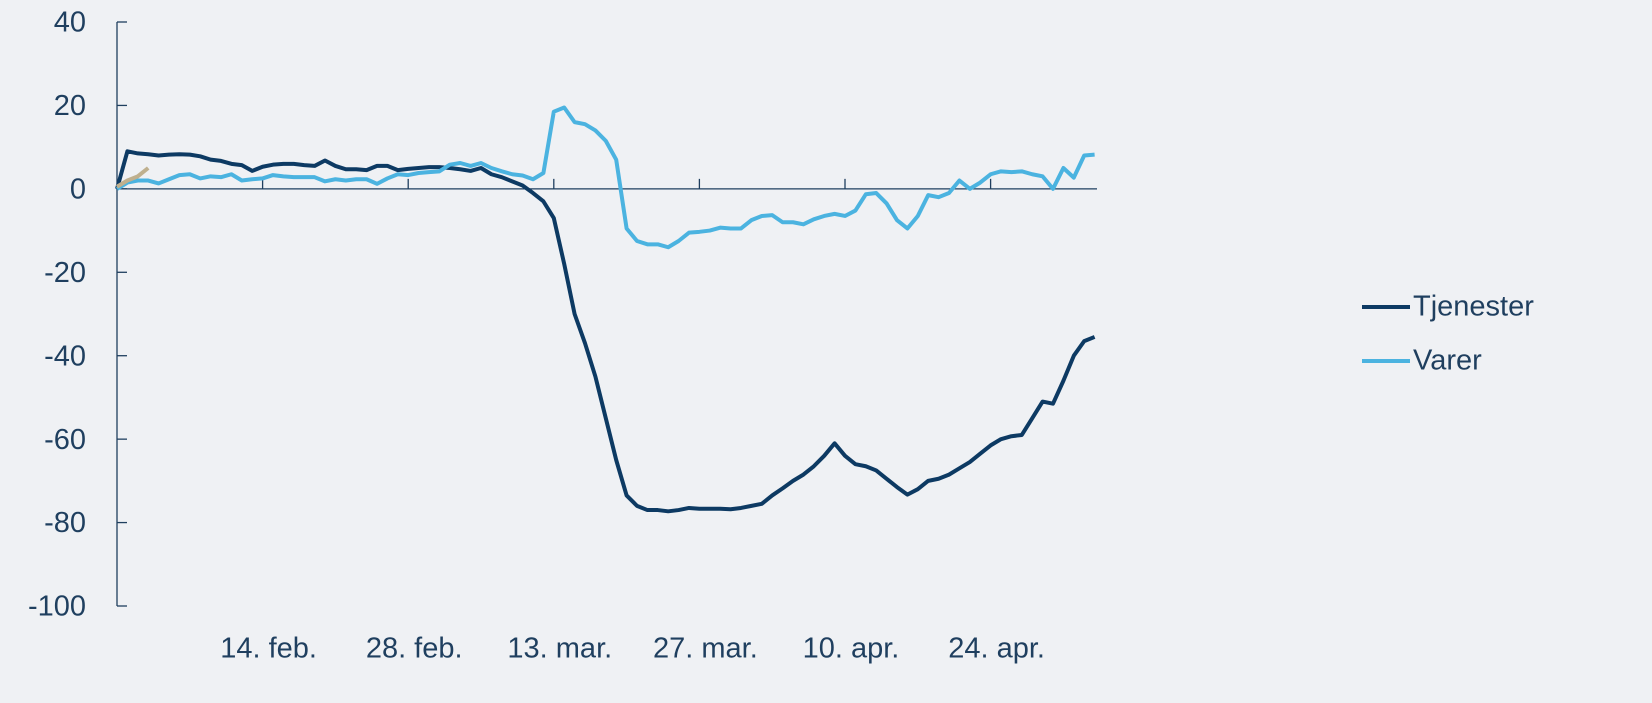 This screenshot has width=1652, height=703. What do you see at coordinates (1473, 307) in the screenshot?
I see `legend-label: Tjenester` at bounding box center [1473, 307].